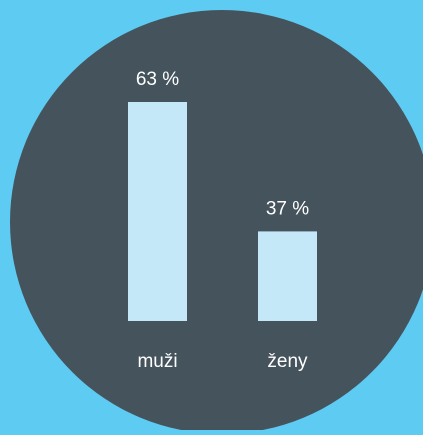 Image resolution: width=423 pixels, height=435 pixels. Describe the element at coordinates (287, 208) in the screenshot. I see `value-label: 37 %` at that location.